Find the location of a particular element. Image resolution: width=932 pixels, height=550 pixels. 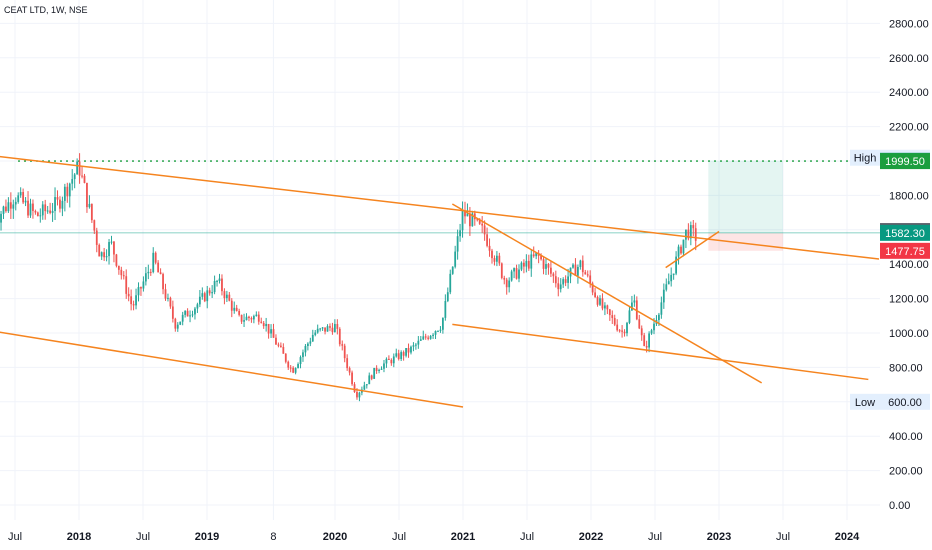

price-tag-label: 1477.75 is located at coordinates (905, 252).